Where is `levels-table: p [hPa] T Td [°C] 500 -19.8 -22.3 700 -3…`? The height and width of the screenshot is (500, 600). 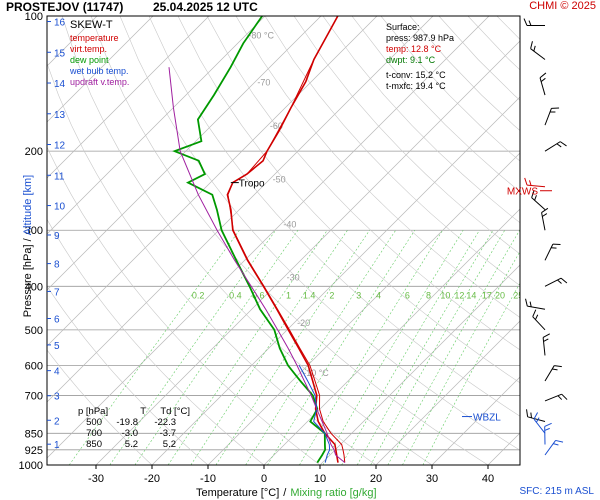 levels-table: p [hPa] T Td [°C] 500 -19.8 -22.3 700 -3… is located at coordinates (134, 428).